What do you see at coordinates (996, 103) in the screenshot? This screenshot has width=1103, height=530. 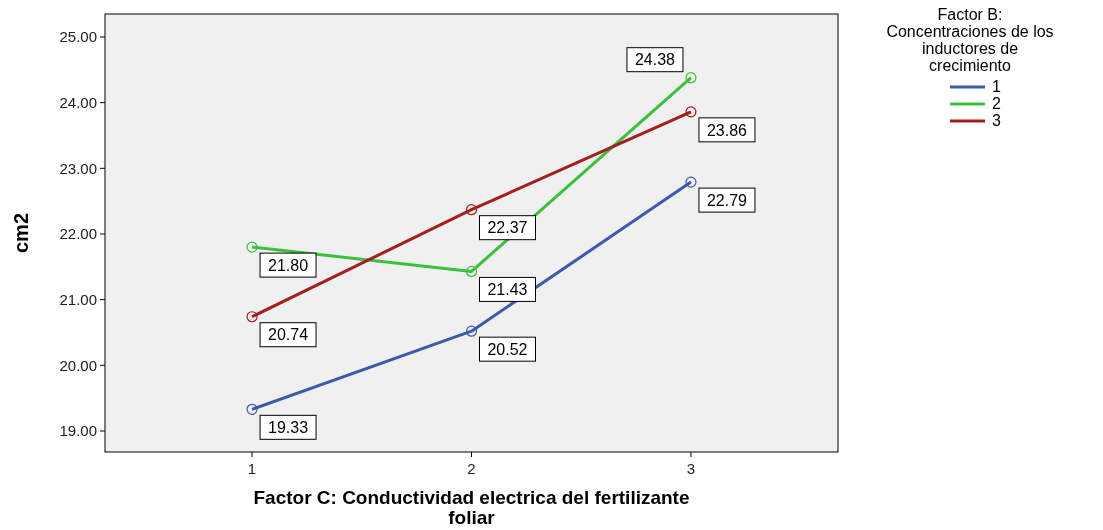 I see `legend-label: 2` at bounding box center [996, 103].